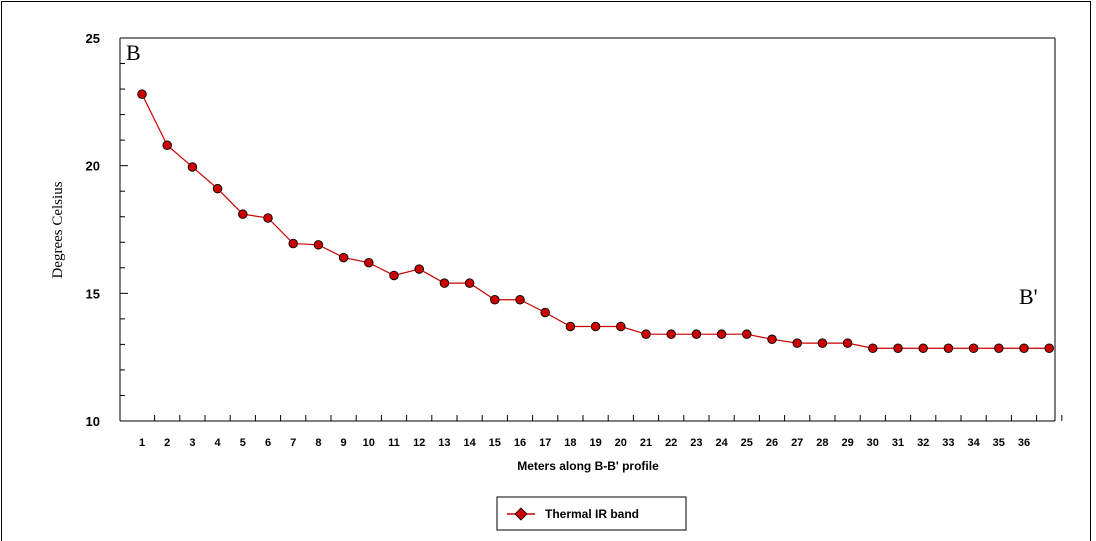 This screenshot has width=1096, height=541. Describe the element at coordinates (167, 443) in the screenshot. I see `x-tick-label: 2` at that location.